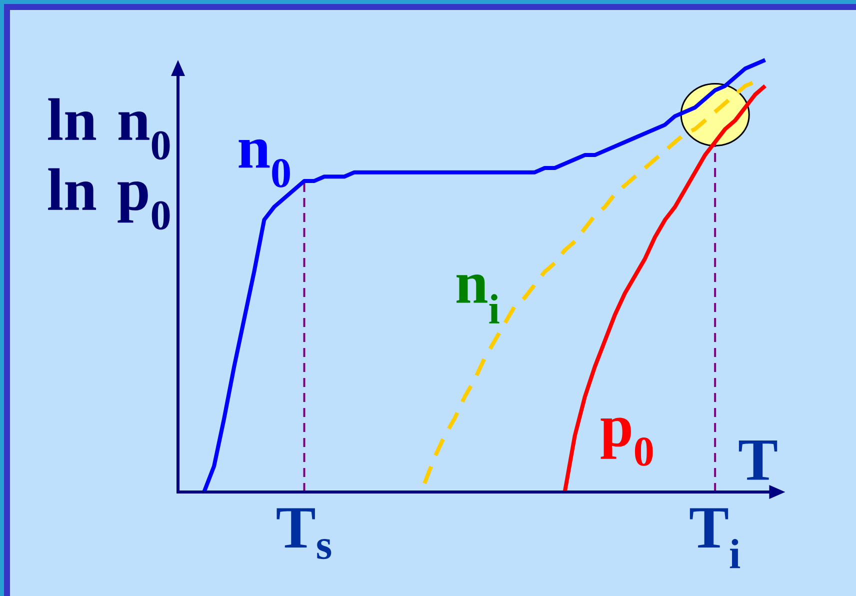  I want to click on series-label: n$_{i}$, so click(478, 299).